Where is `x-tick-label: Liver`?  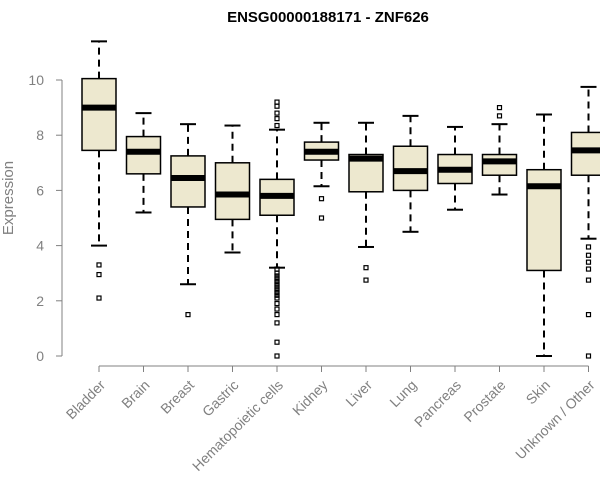
x-tick-label: Liver is located at coordinates (358, 393).